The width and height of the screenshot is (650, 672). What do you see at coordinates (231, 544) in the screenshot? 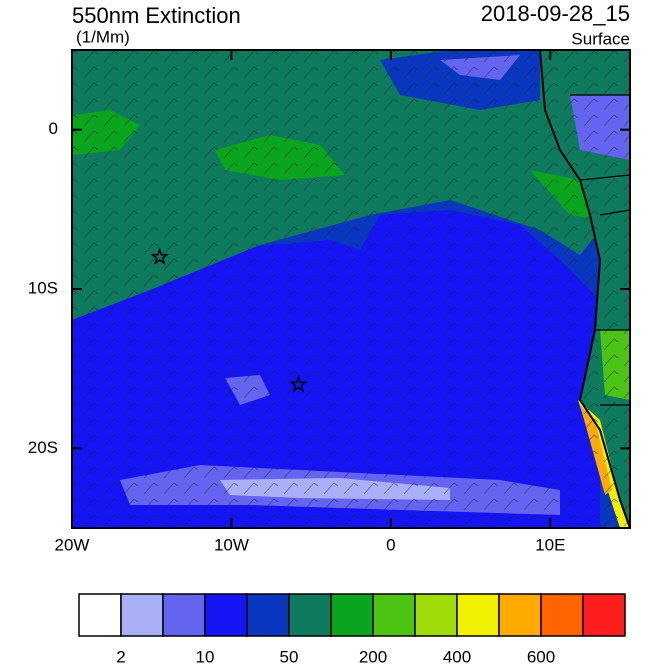
I see `x-tick-label: 10W` at bounding box center [231, 544].